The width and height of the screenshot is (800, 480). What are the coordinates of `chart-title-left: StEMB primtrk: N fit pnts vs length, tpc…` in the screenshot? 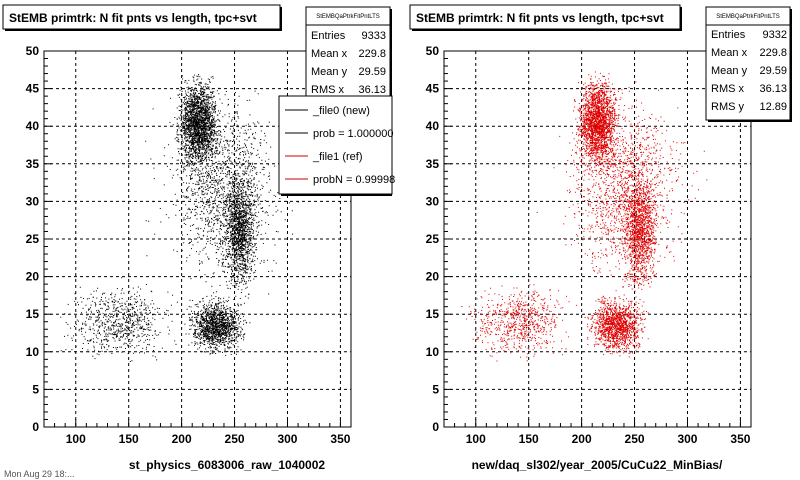 It's located at (133, 18).